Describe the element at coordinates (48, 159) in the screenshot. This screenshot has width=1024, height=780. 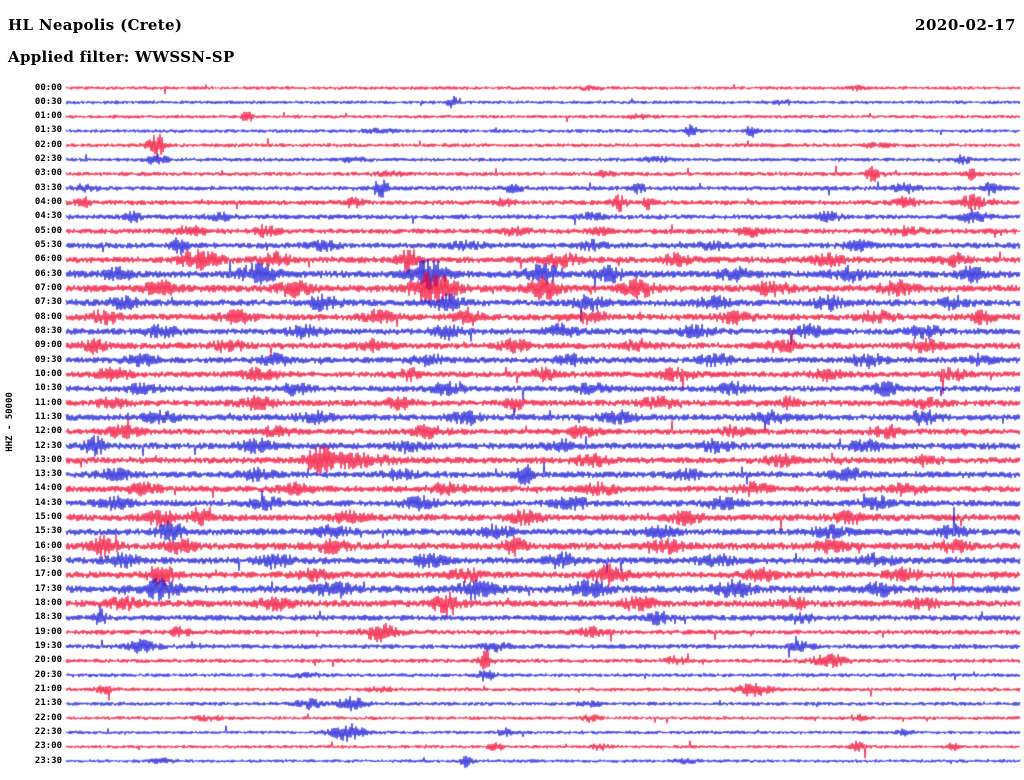
I see `time-label: 02:30` at that location.